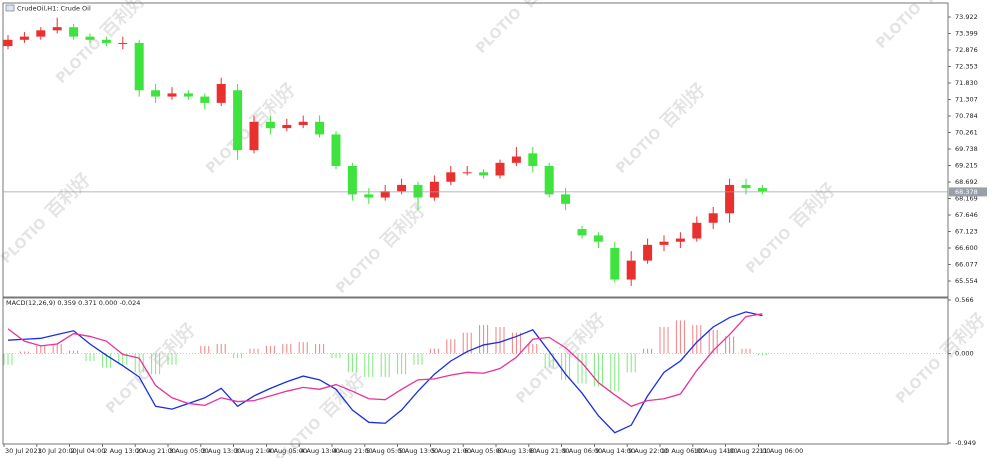  Describe the element at coordinates (966, 215) in the screenshot. I see `y-tick-label: 67.646` at that location.